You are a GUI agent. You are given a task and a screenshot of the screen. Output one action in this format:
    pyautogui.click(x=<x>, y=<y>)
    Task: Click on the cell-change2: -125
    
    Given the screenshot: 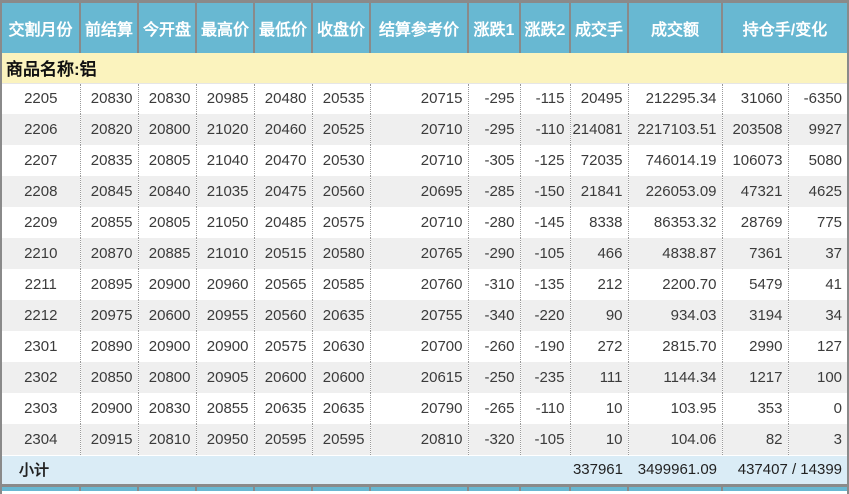 What is the action you would take?
    pyautogui.click(x=545, y=160)
    